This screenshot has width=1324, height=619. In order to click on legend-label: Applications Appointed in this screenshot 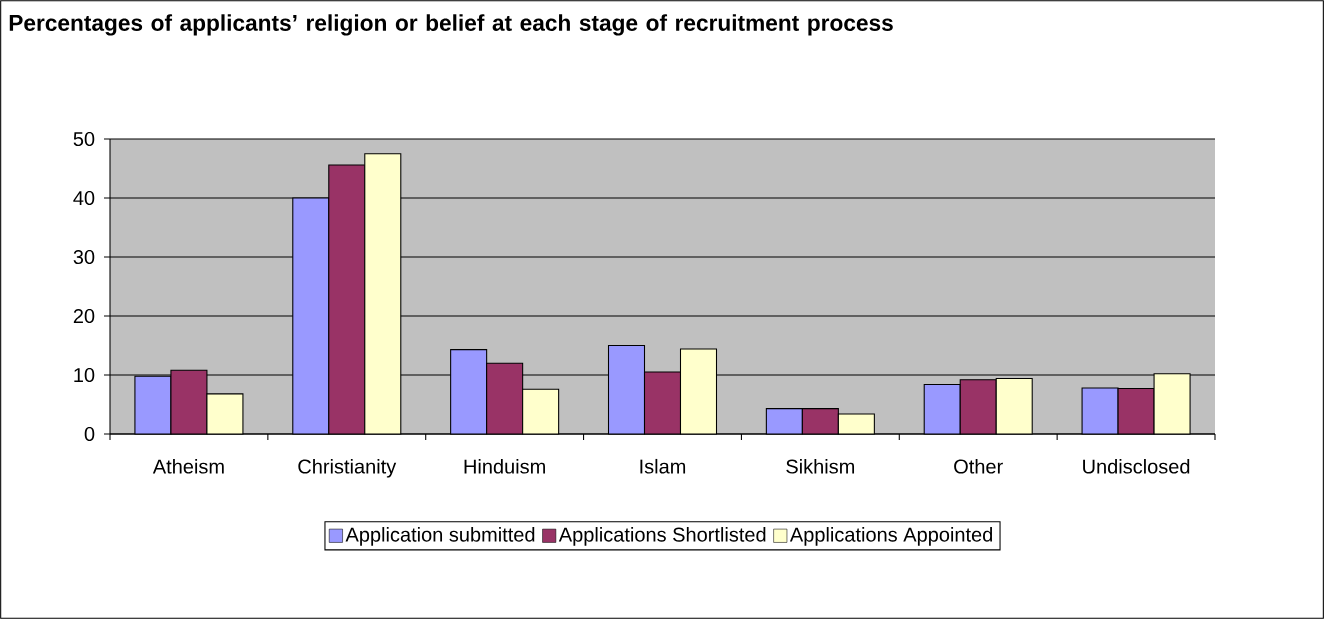, I will do `click(891, 536)`.